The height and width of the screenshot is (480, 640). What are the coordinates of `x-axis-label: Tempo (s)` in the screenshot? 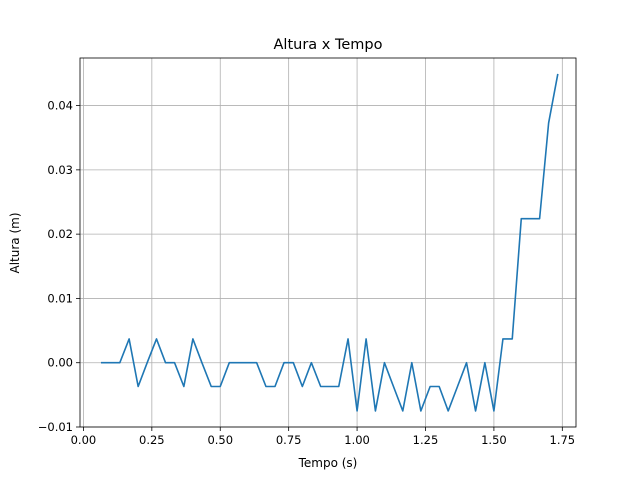 It's located at (328, 463).